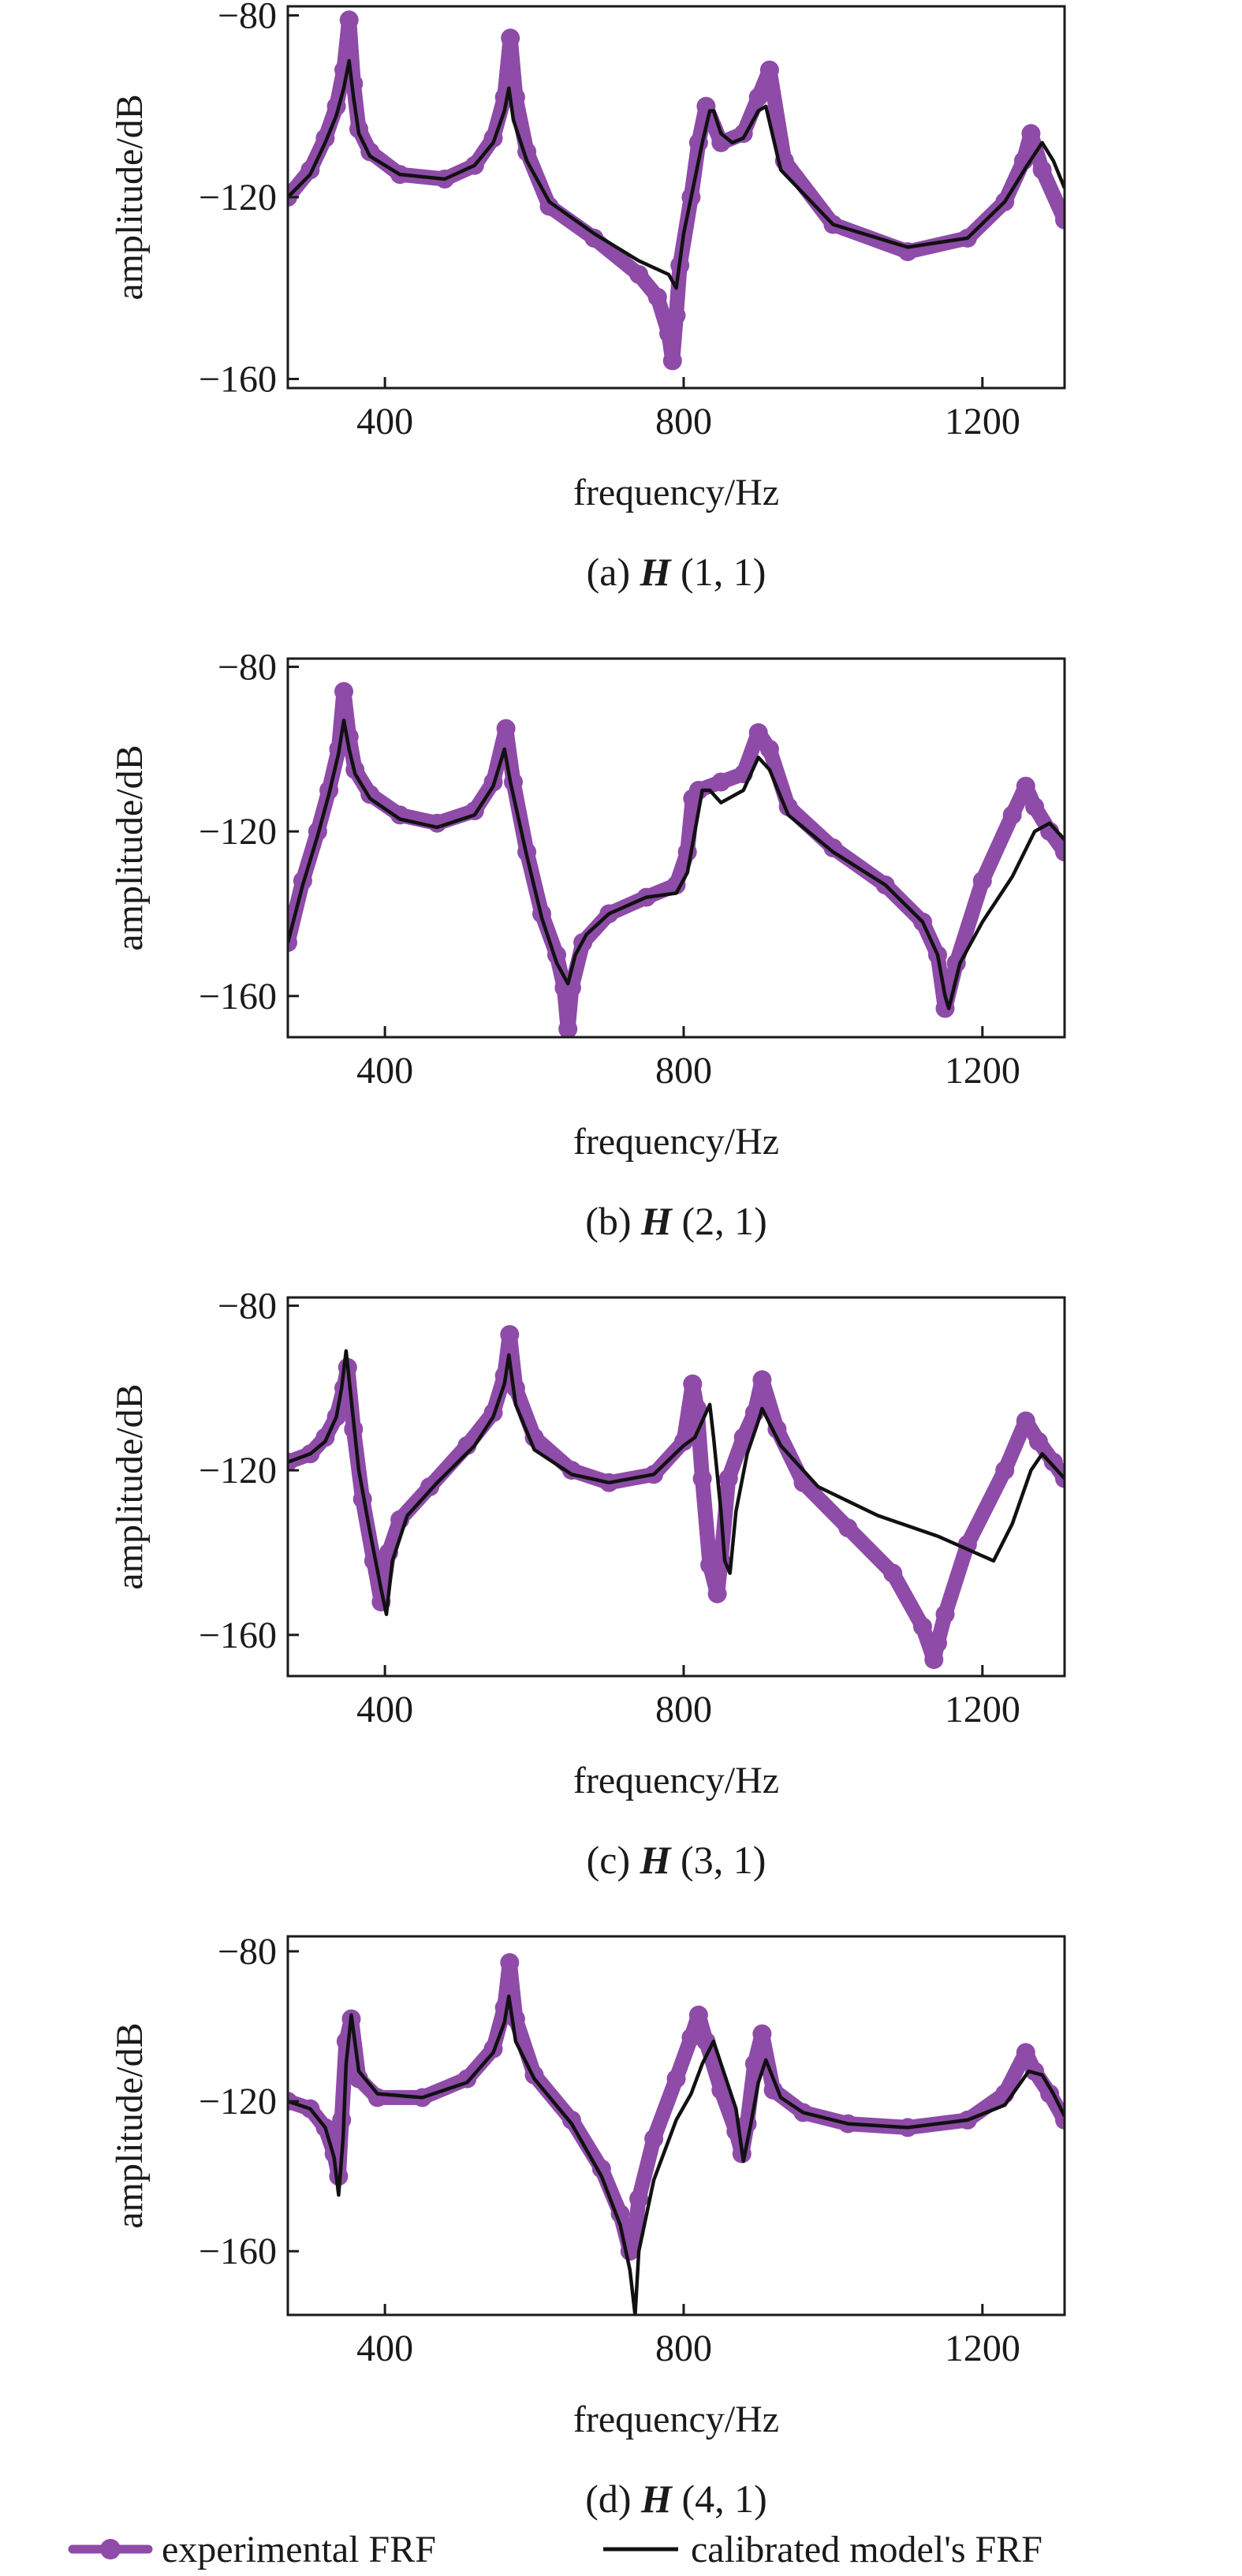 The image size is (1242, 2576). What do you see at coordinates (252, 2549) in the screenshot?
I see `legend-item-experimental: experimental FRF` at bounding box center [252, 2549].